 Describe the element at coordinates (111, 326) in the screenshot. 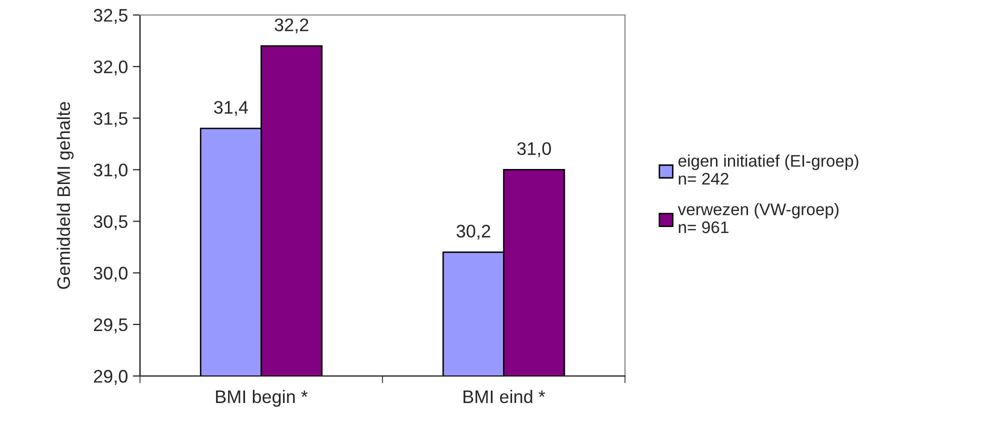

I see `y-tick-label: 29,5` at that location.